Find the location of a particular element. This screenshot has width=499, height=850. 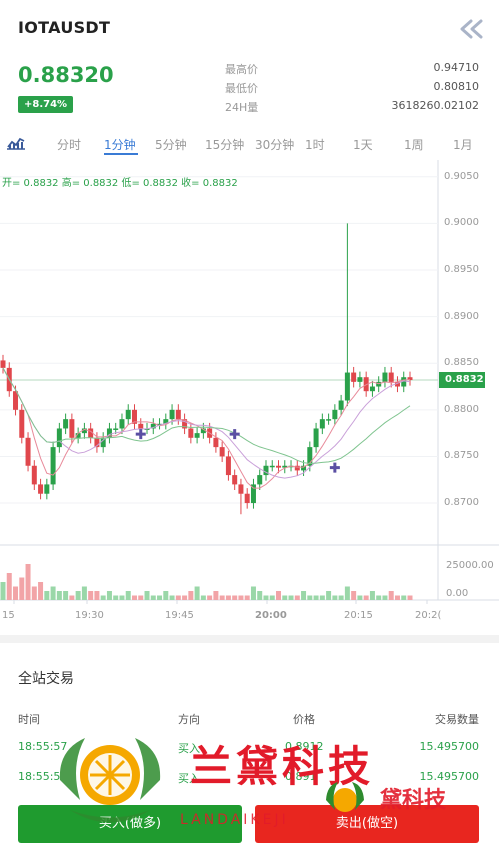

y-tick-label: 0.8850 is located at coordinates (461, 363).